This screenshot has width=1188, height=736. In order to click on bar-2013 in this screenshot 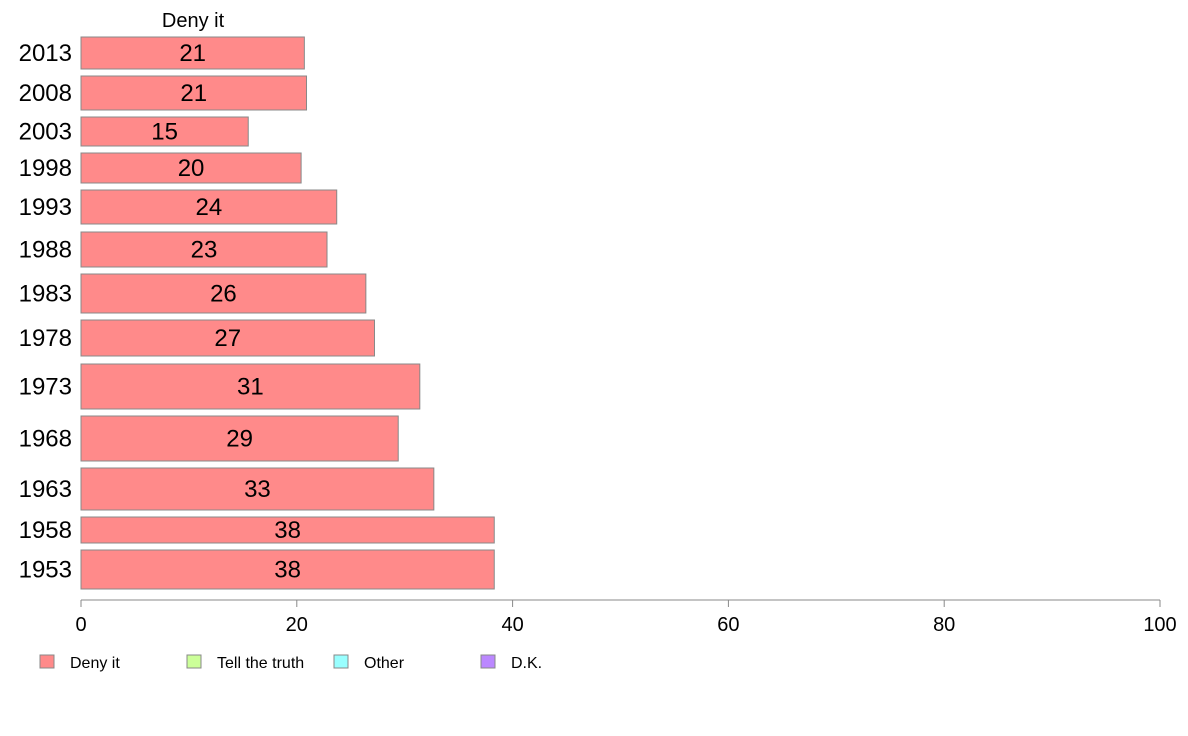, I will do `click(192, 53)`.